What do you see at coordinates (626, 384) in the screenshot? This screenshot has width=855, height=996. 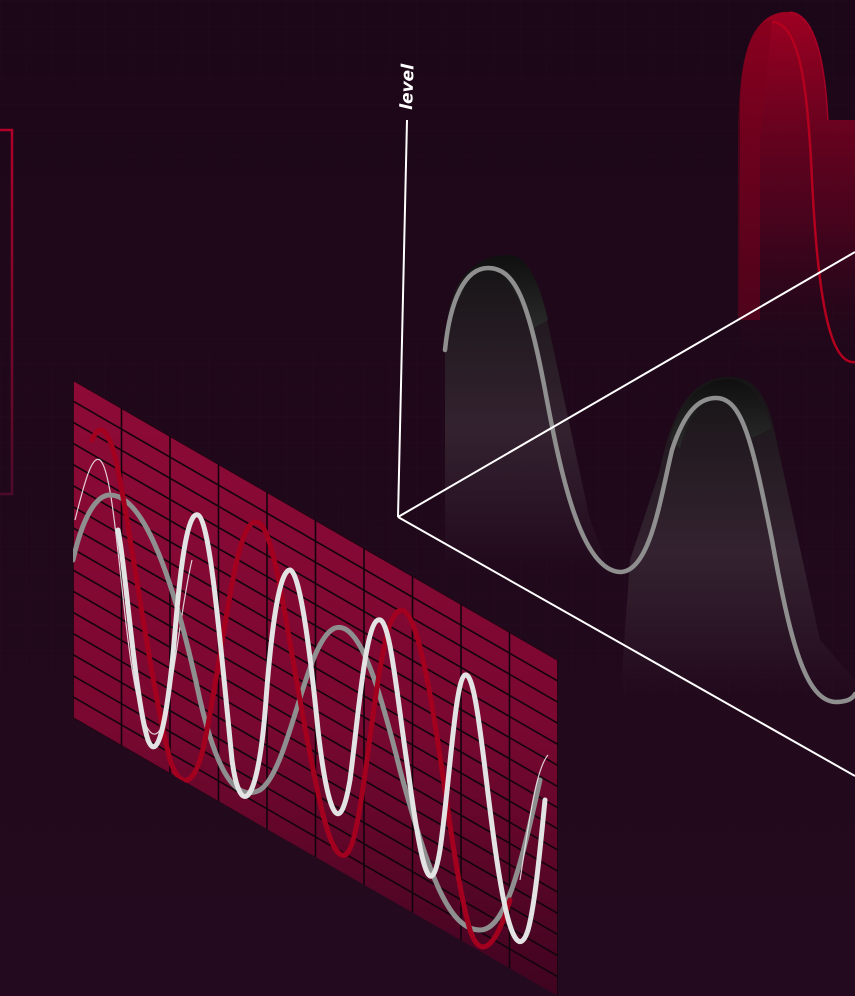 I see `depth-axis-line` at bounding box center [626, 384].